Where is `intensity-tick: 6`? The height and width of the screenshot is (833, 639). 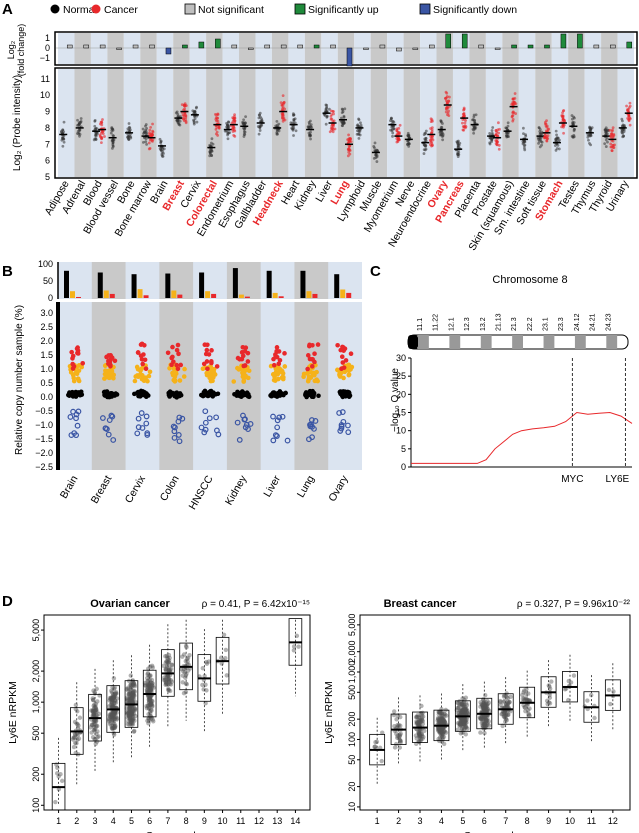 intensity-tick: 6 is located at coordinates (47, 161).